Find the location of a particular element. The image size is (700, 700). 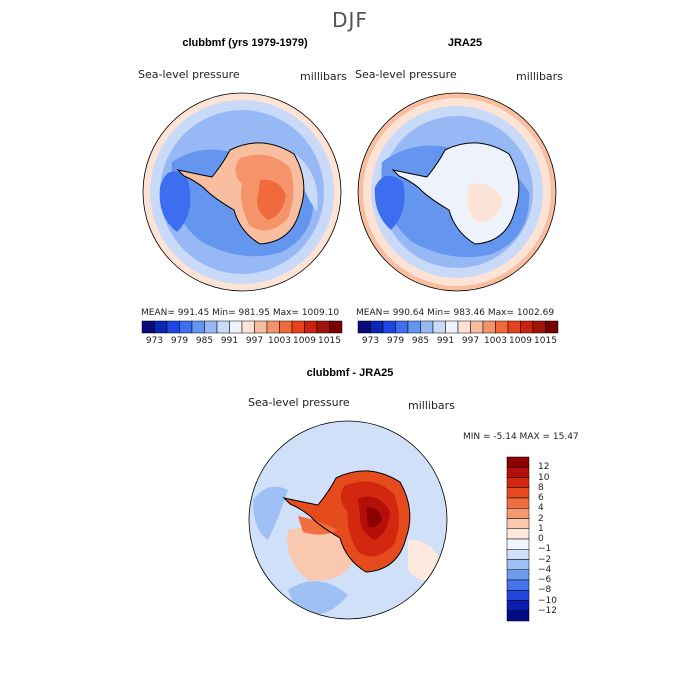

panel2-colorbar-tick-label: 973 is located at coordinates (370, 341).